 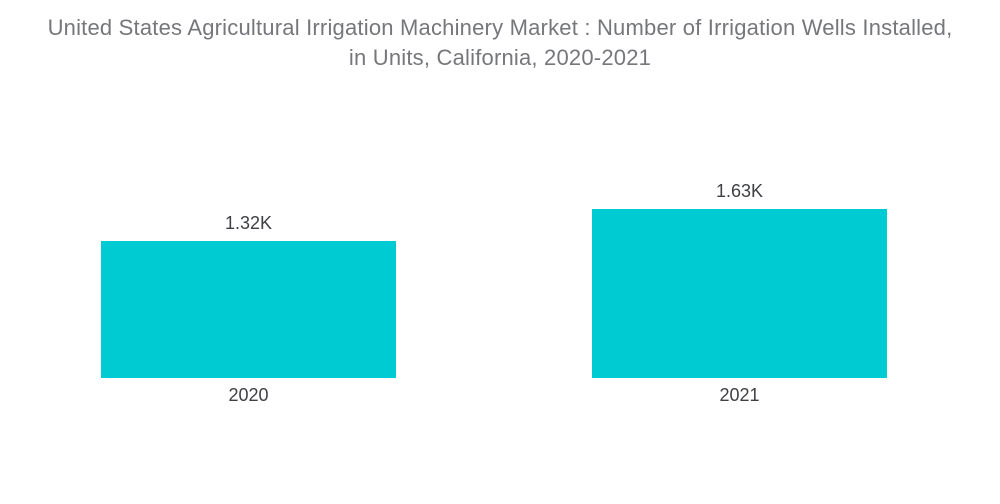 I want to click on bar-value-label-2021: 1.63K, so click(x=739, y=191).